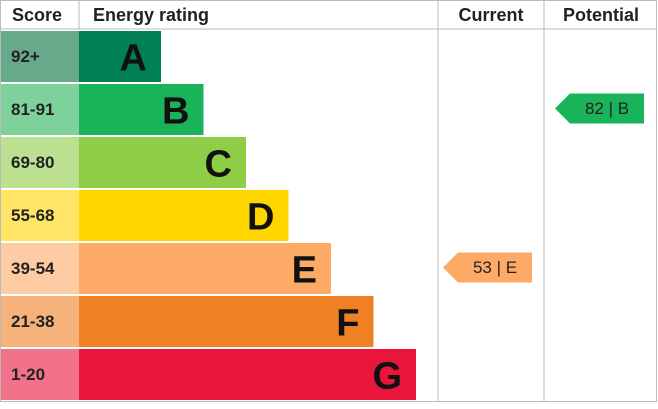 Image resolution: width=658 pixels, height=409 pixels. Describe the element at coordinates (607, 108) in the screenshot. I see `potential-label: 82 | B` at that location.